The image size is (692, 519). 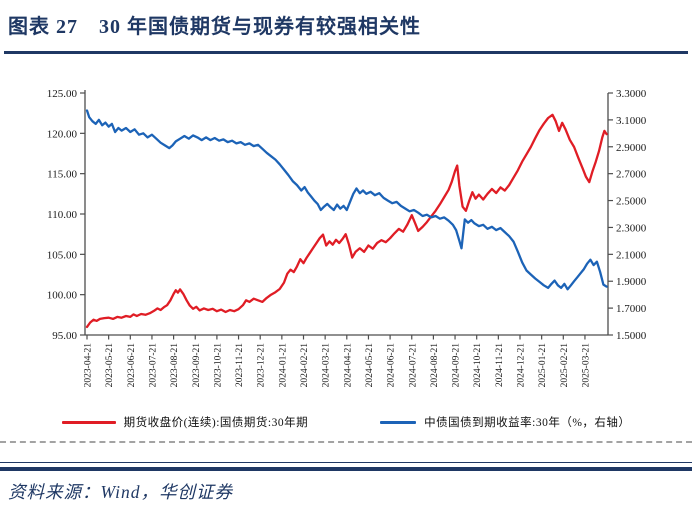 I want to click on svg-text: 125.00, so click(x=62, y=94).